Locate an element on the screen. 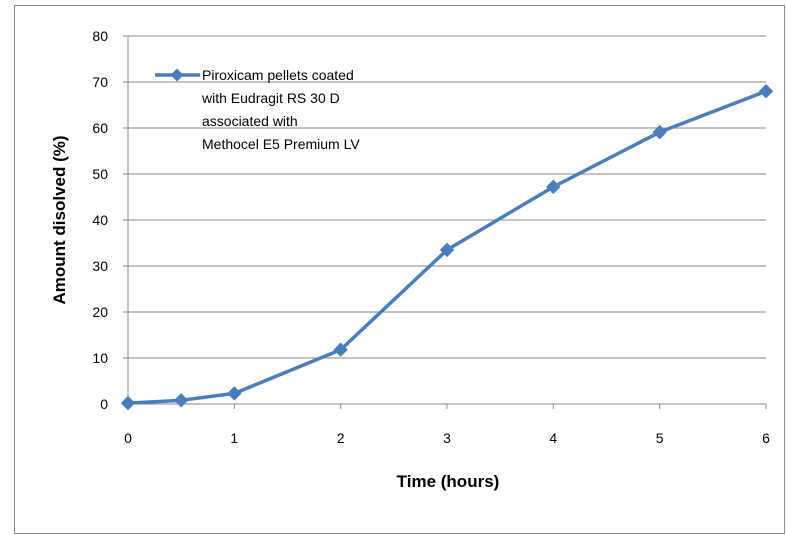 The width and height of the screenshot is (786, 535). y-tick-label-40: 40 is located at coordinates (100, 220).